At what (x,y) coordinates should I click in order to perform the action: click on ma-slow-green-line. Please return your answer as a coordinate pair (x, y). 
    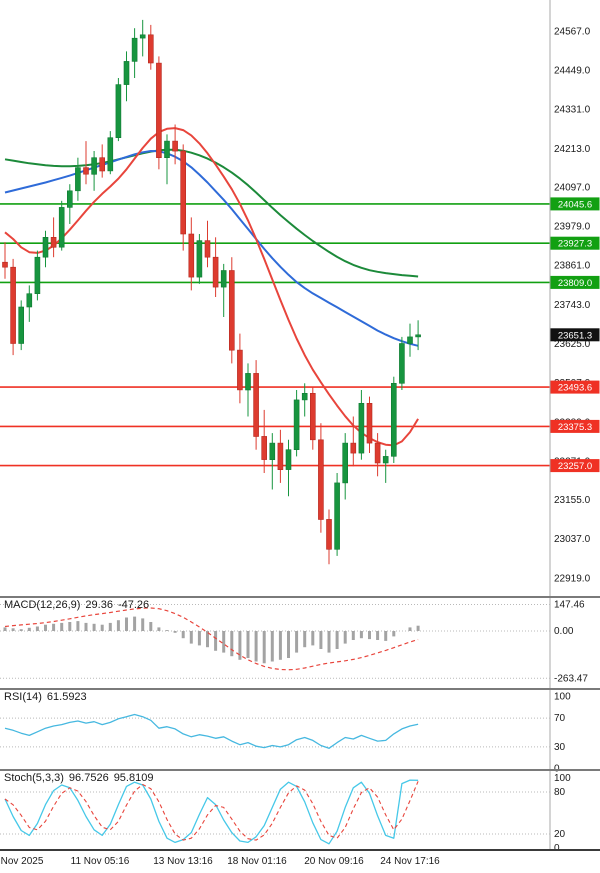
    Looking at the image, I should click on (211, 213).